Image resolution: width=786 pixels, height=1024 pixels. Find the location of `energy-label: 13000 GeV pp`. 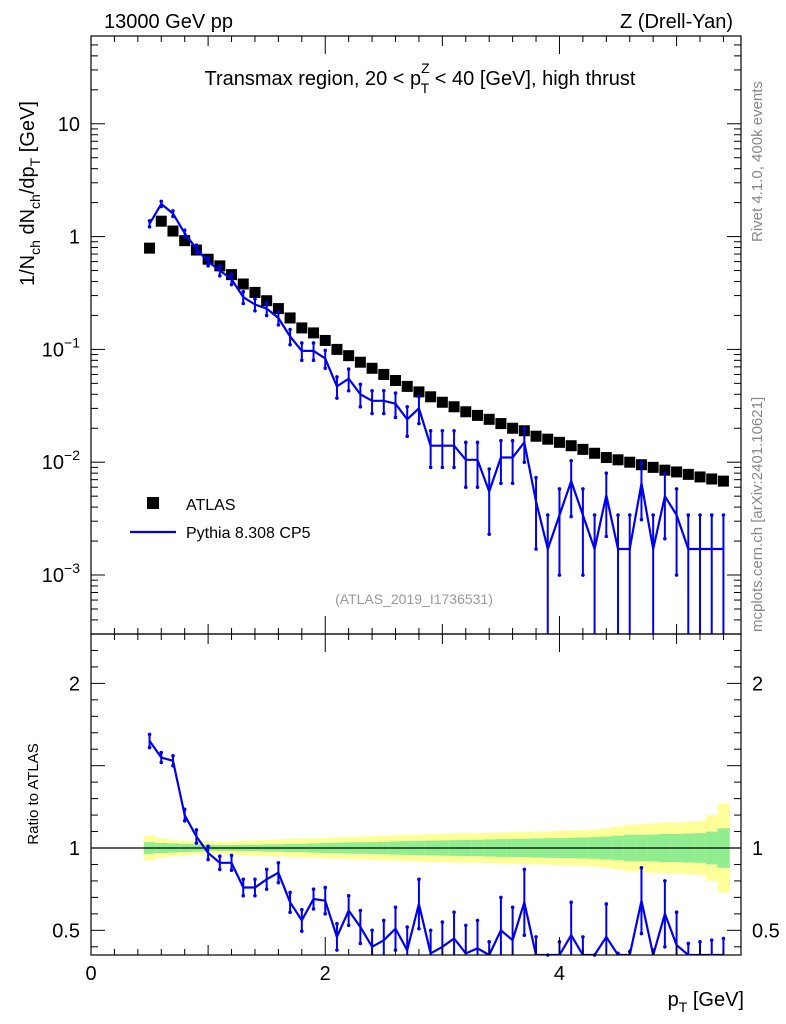

energy-label: 13000 GeV pp is located at coordinates (168, 22).